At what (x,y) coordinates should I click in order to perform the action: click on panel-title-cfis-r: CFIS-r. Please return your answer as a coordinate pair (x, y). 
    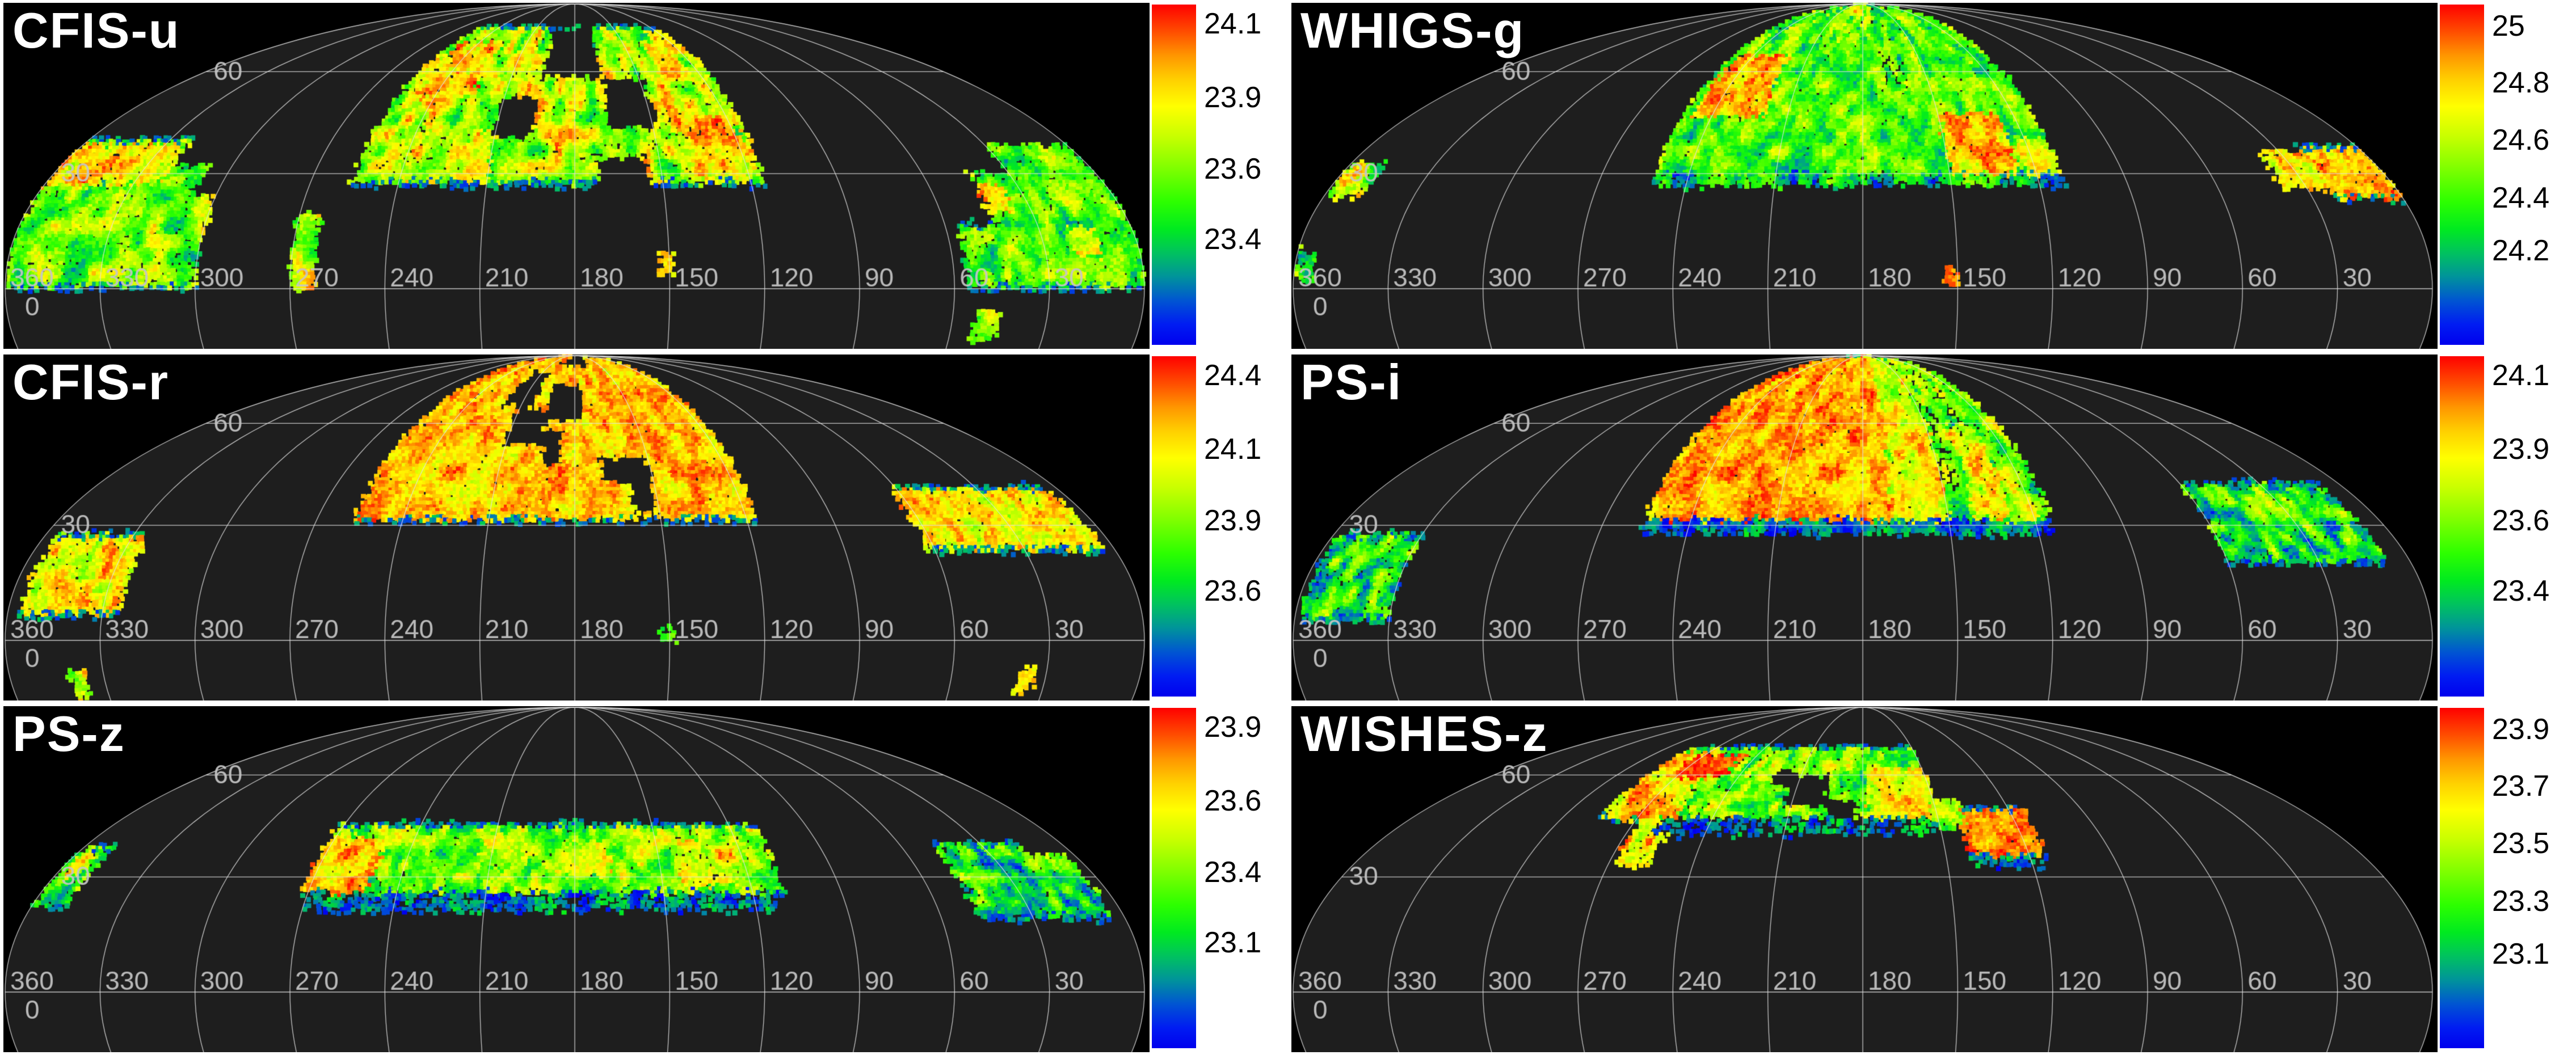
    Looking at the image, I should click on (90, 382).